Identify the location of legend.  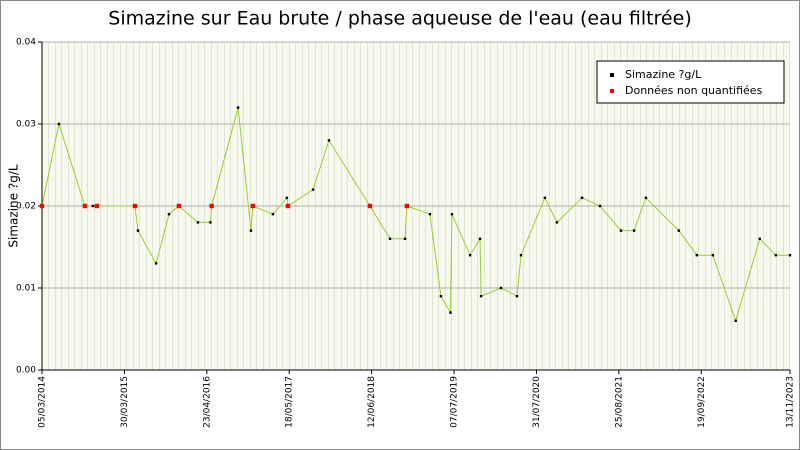
(690, 82).